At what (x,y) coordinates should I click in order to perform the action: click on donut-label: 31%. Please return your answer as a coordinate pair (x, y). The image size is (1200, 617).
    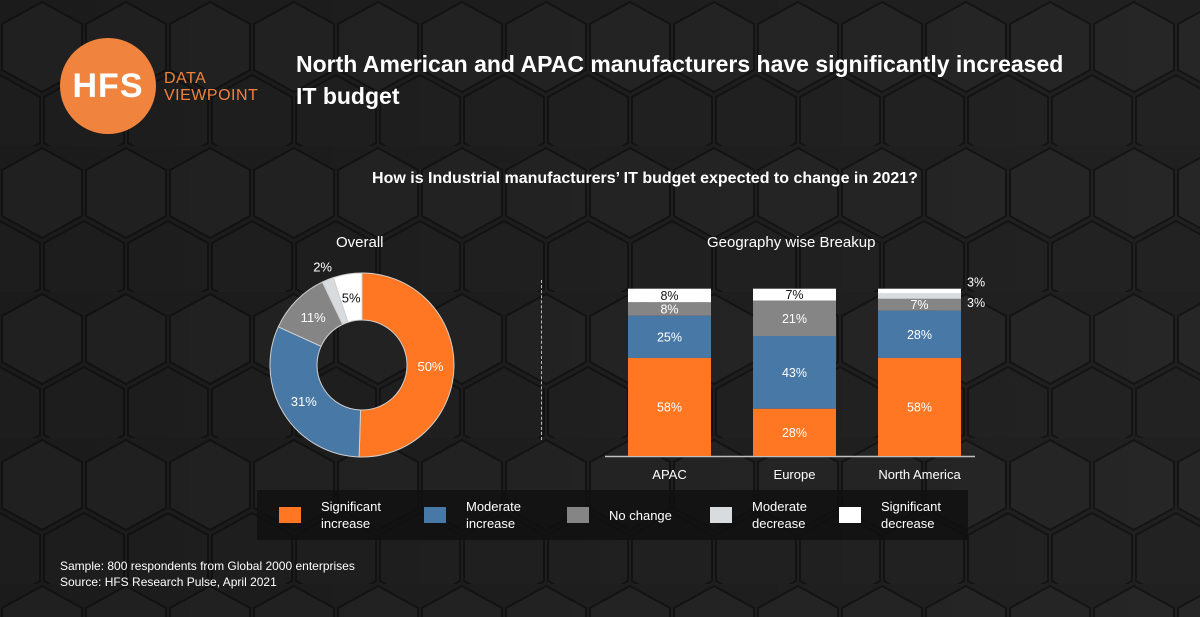
    Looking at the image, I should click on (304, 401).